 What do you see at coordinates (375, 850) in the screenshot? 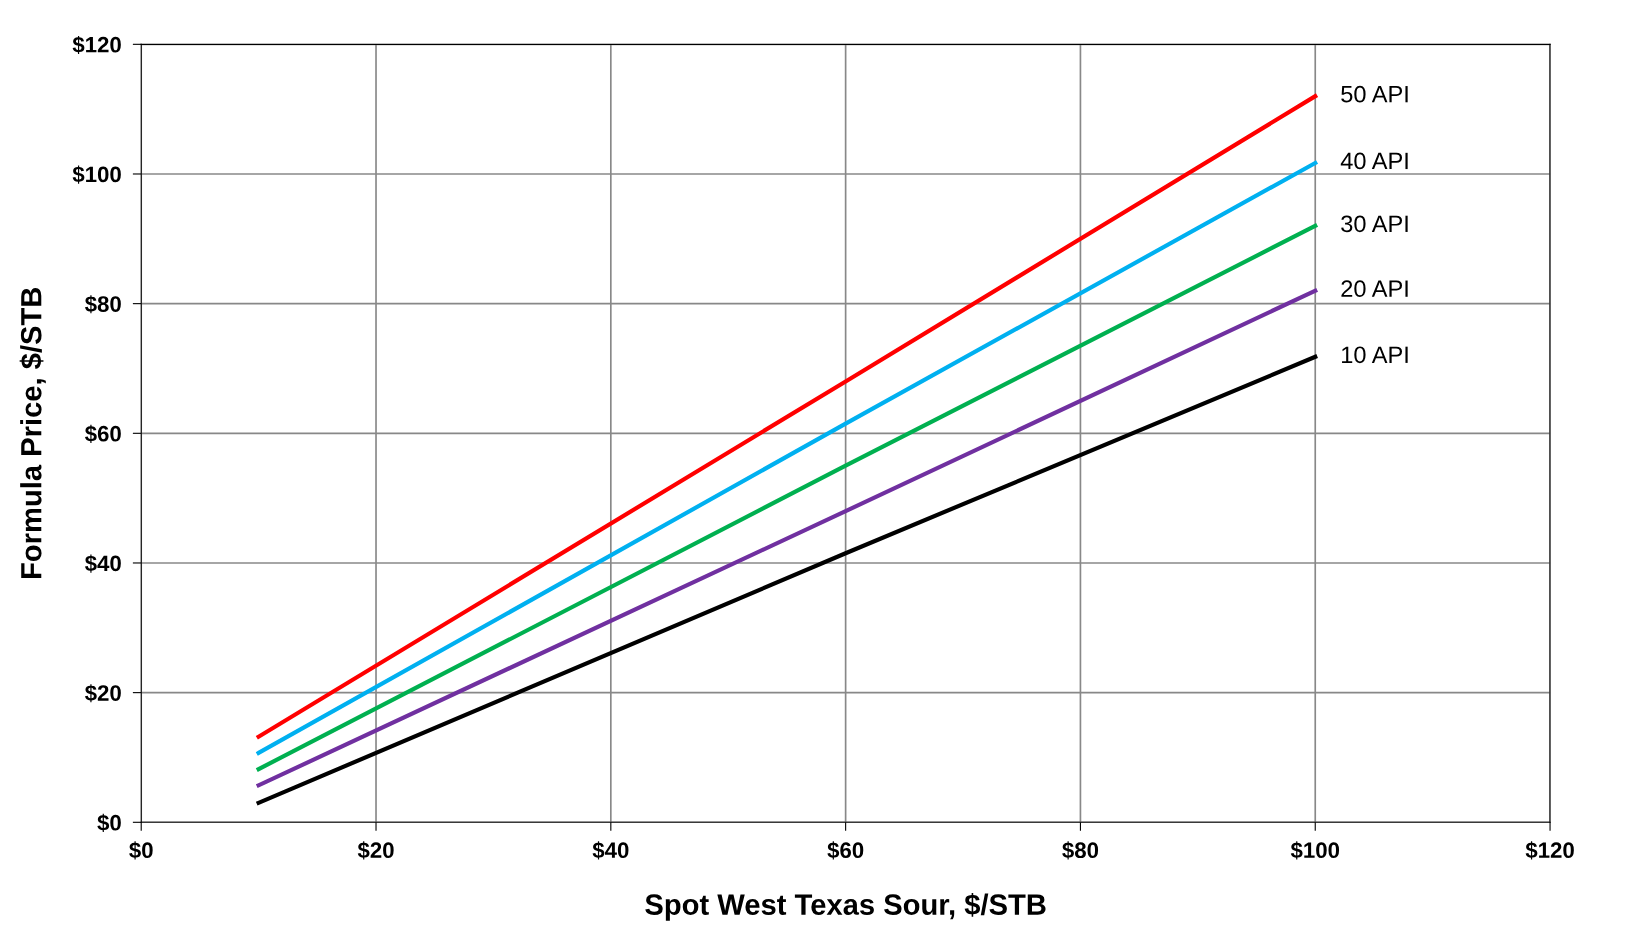
I see `x-tick-label: $20` at bounding box center [375, 850].